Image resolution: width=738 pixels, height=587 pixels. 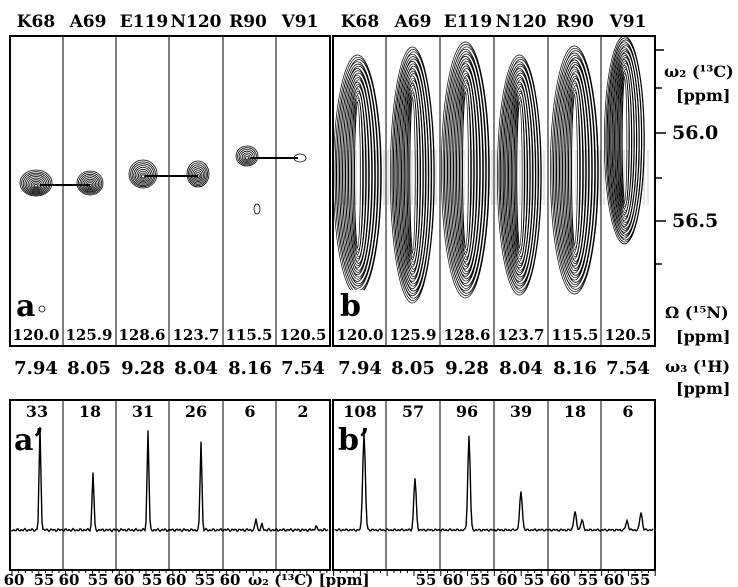 I want to click on residue-header-a: K68 A69 E119 N120 R90 V91, so click(x=168, y=22).